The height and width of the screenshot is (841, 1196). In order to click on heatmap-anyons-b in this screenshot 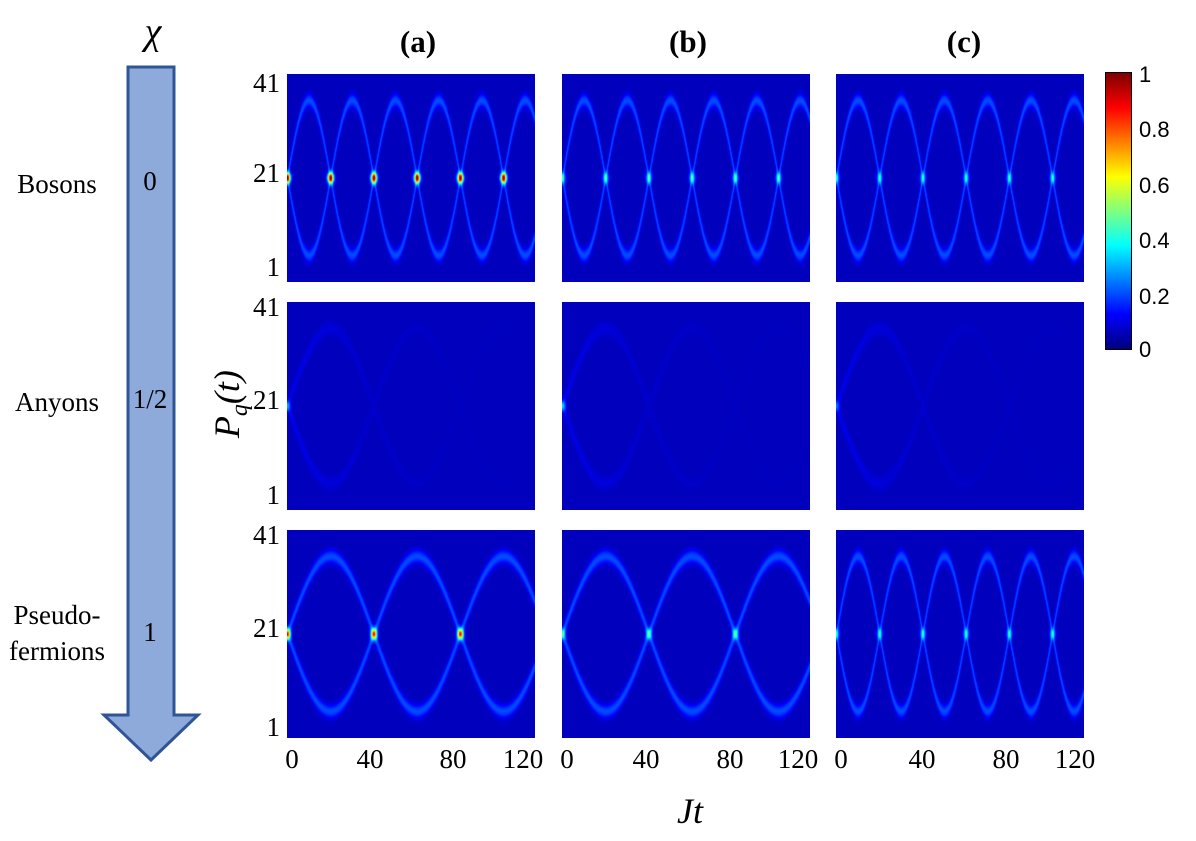, I will do `click(686, 406)`.